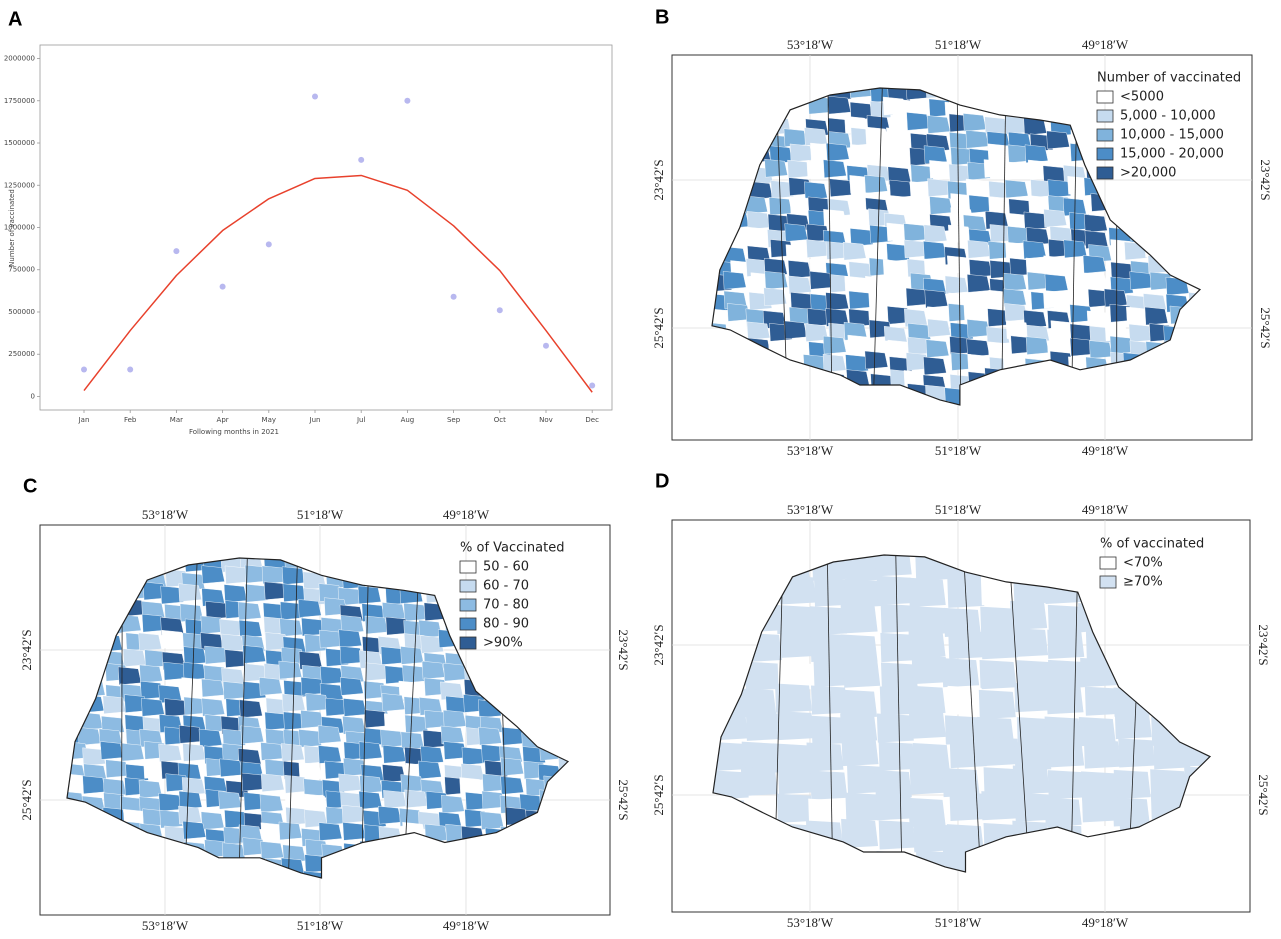  What do you see at coordinates (130, 420) in the screenshot?
I see `x-tick-label: Feb` at bounding box center [130, 420].